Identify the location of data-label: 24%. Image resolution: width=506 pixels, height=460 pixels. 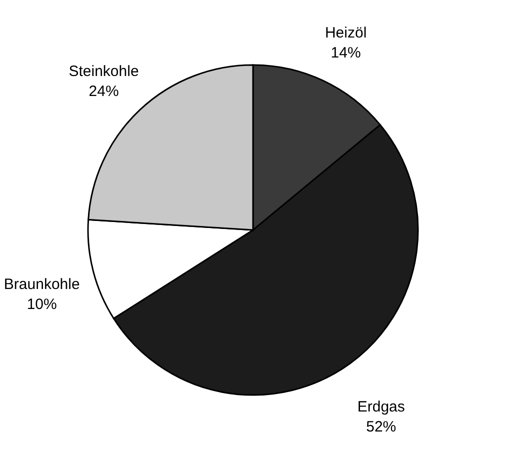
(103, 91).